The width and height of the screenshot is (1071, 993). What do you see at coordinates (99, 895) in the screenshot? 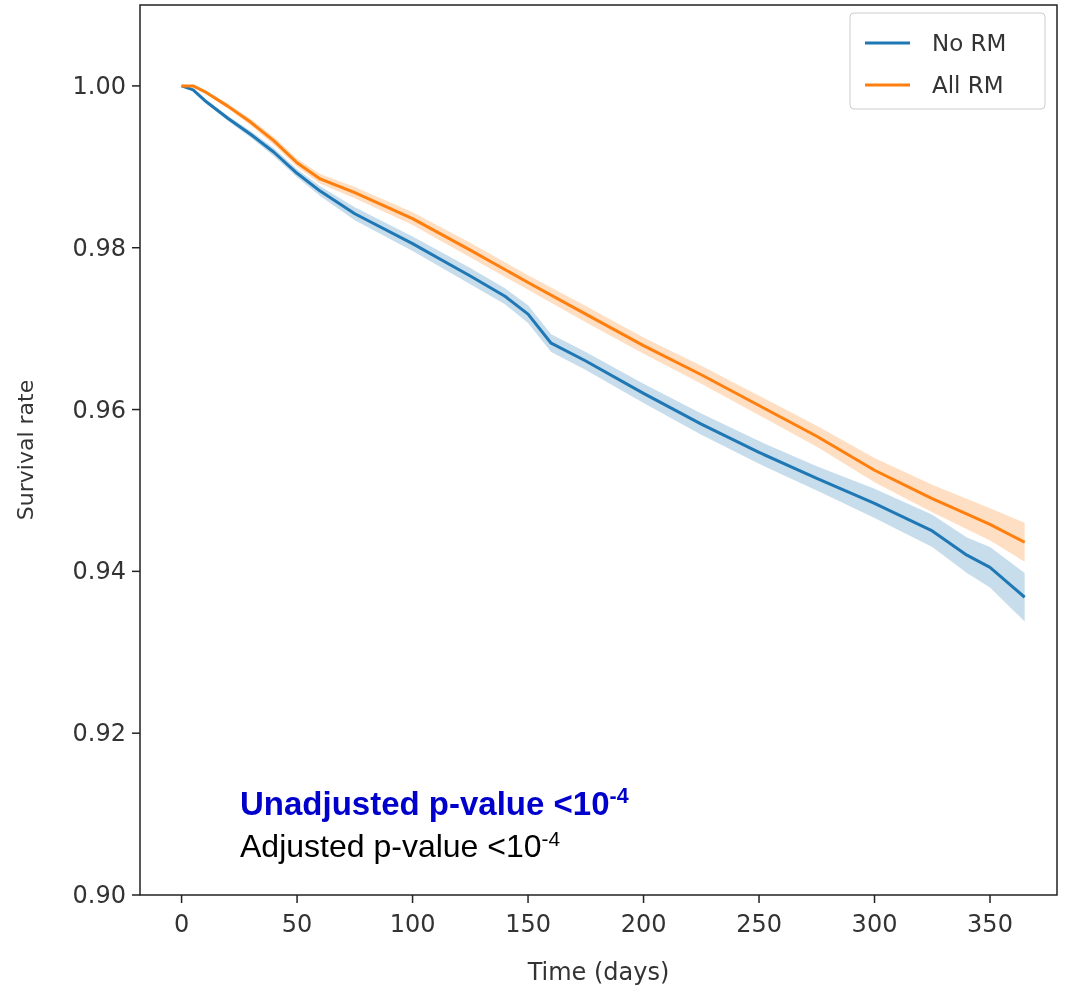
I see `y-tick-label: 0.90` at bounding box center [99, 895].